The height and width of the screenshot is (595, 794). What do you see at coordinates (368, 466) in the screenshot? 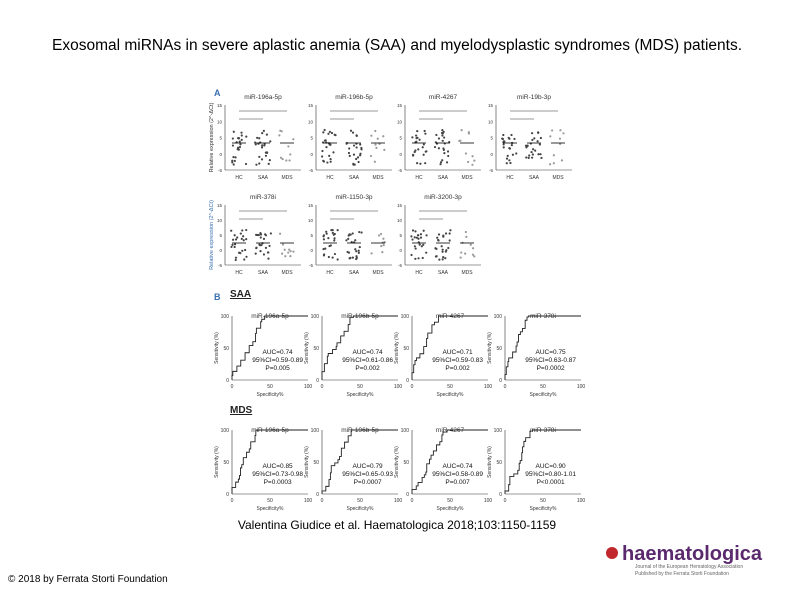
I see `roc-auc: AUC=0.79` at bounding box center [368, 466].